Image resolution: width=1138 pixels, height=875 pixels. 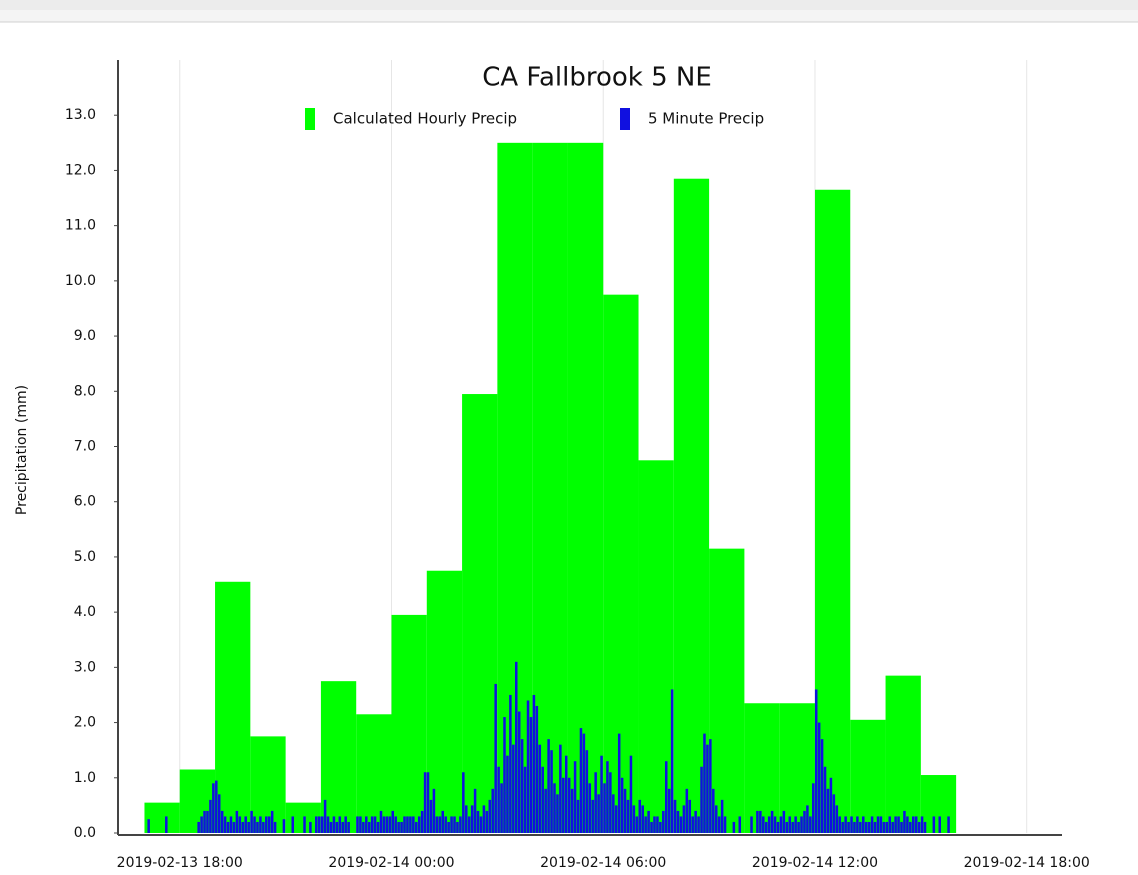 What do you see at coordinates (85, 833) in the screenshot?
I see `y-tick-label: 0.0` at bounding box center [85, 833].